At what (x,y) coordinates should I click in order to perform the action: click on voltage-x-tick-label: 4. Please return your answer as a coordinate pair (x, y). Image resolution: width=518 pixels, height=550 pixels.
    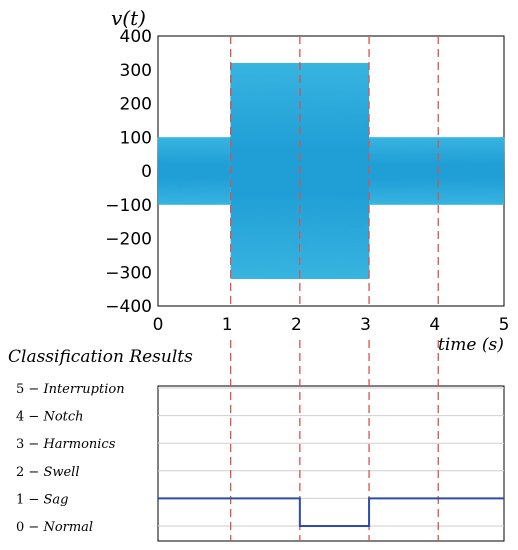
    Looking at the image, I should click on (434, 325).